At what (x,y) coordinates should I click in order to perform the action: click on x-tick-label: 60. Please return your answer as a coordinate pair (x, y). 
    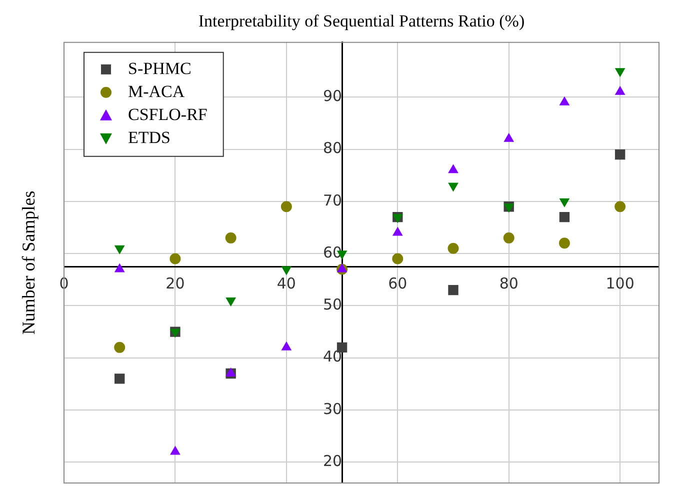
    Looking at the image, I should click on (398, 283).